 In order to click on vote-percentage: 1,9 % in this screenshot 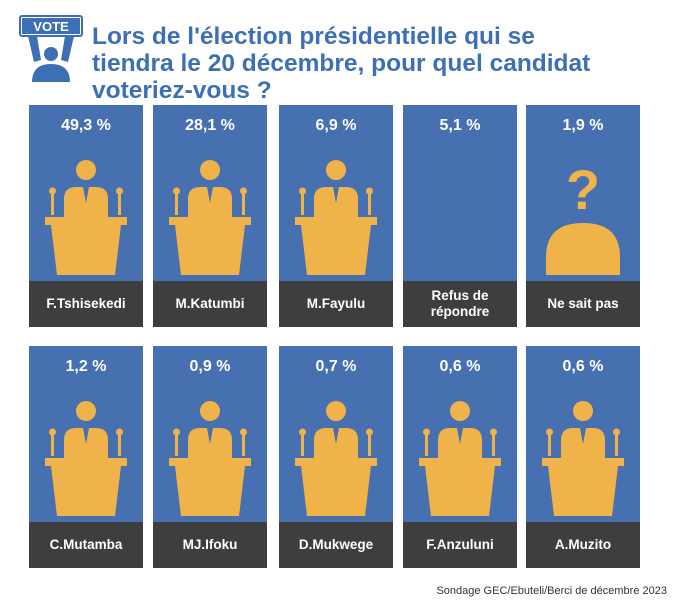, I will do `click(583, 125)`.